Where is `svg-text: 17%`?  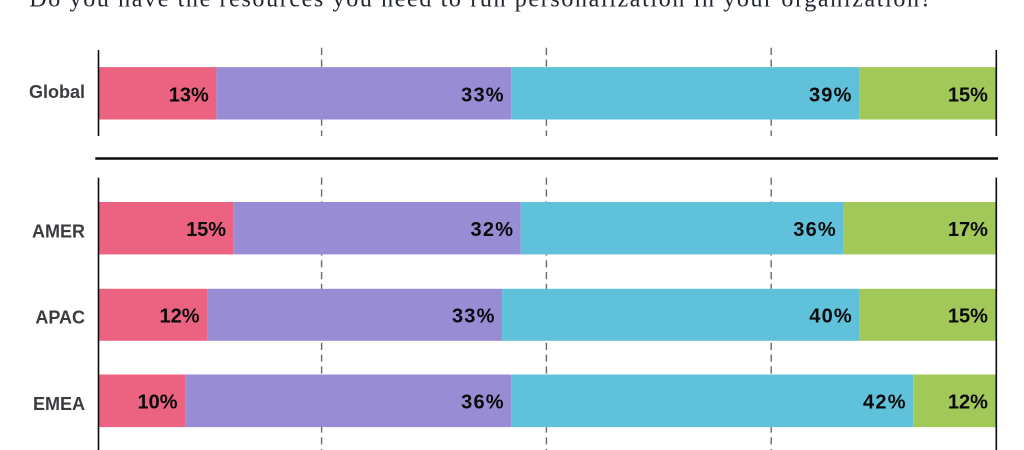
svg-text: 17% is located at coordinates (968, 230).